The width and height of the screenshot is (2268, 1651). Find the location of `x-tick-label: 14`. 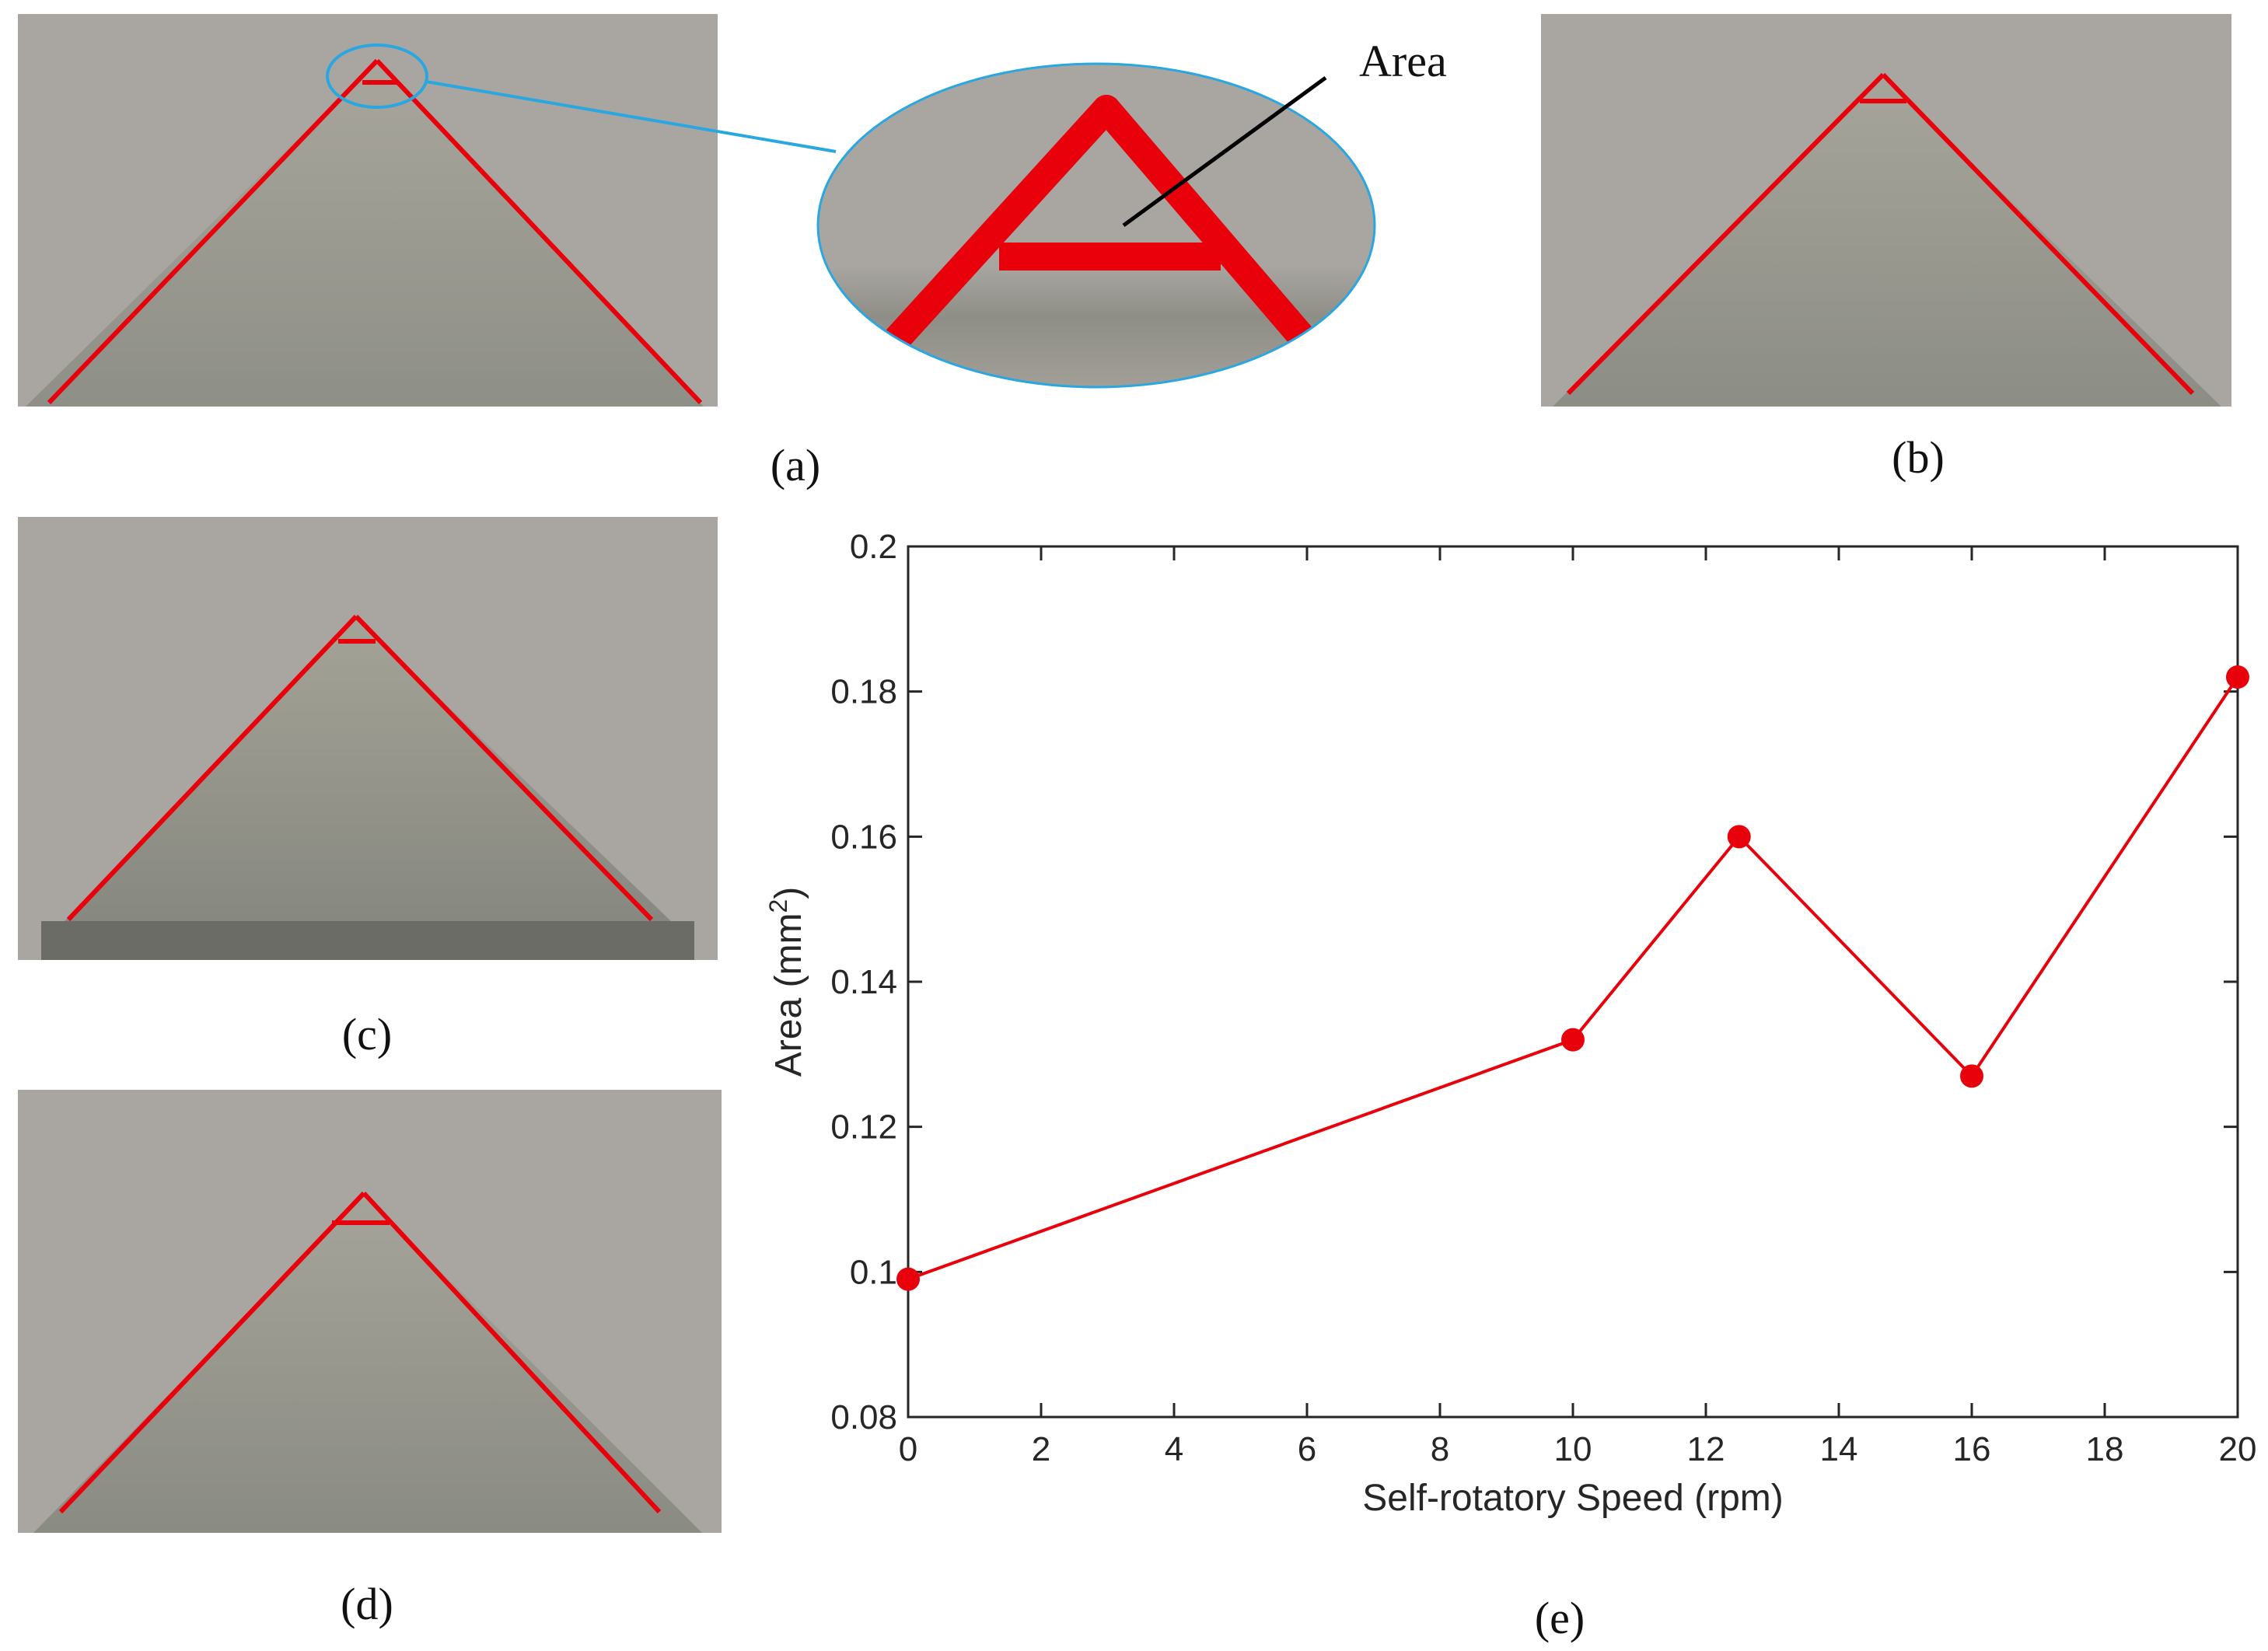

x-tick-label: 14 is located at coordinates (1839, 1449).